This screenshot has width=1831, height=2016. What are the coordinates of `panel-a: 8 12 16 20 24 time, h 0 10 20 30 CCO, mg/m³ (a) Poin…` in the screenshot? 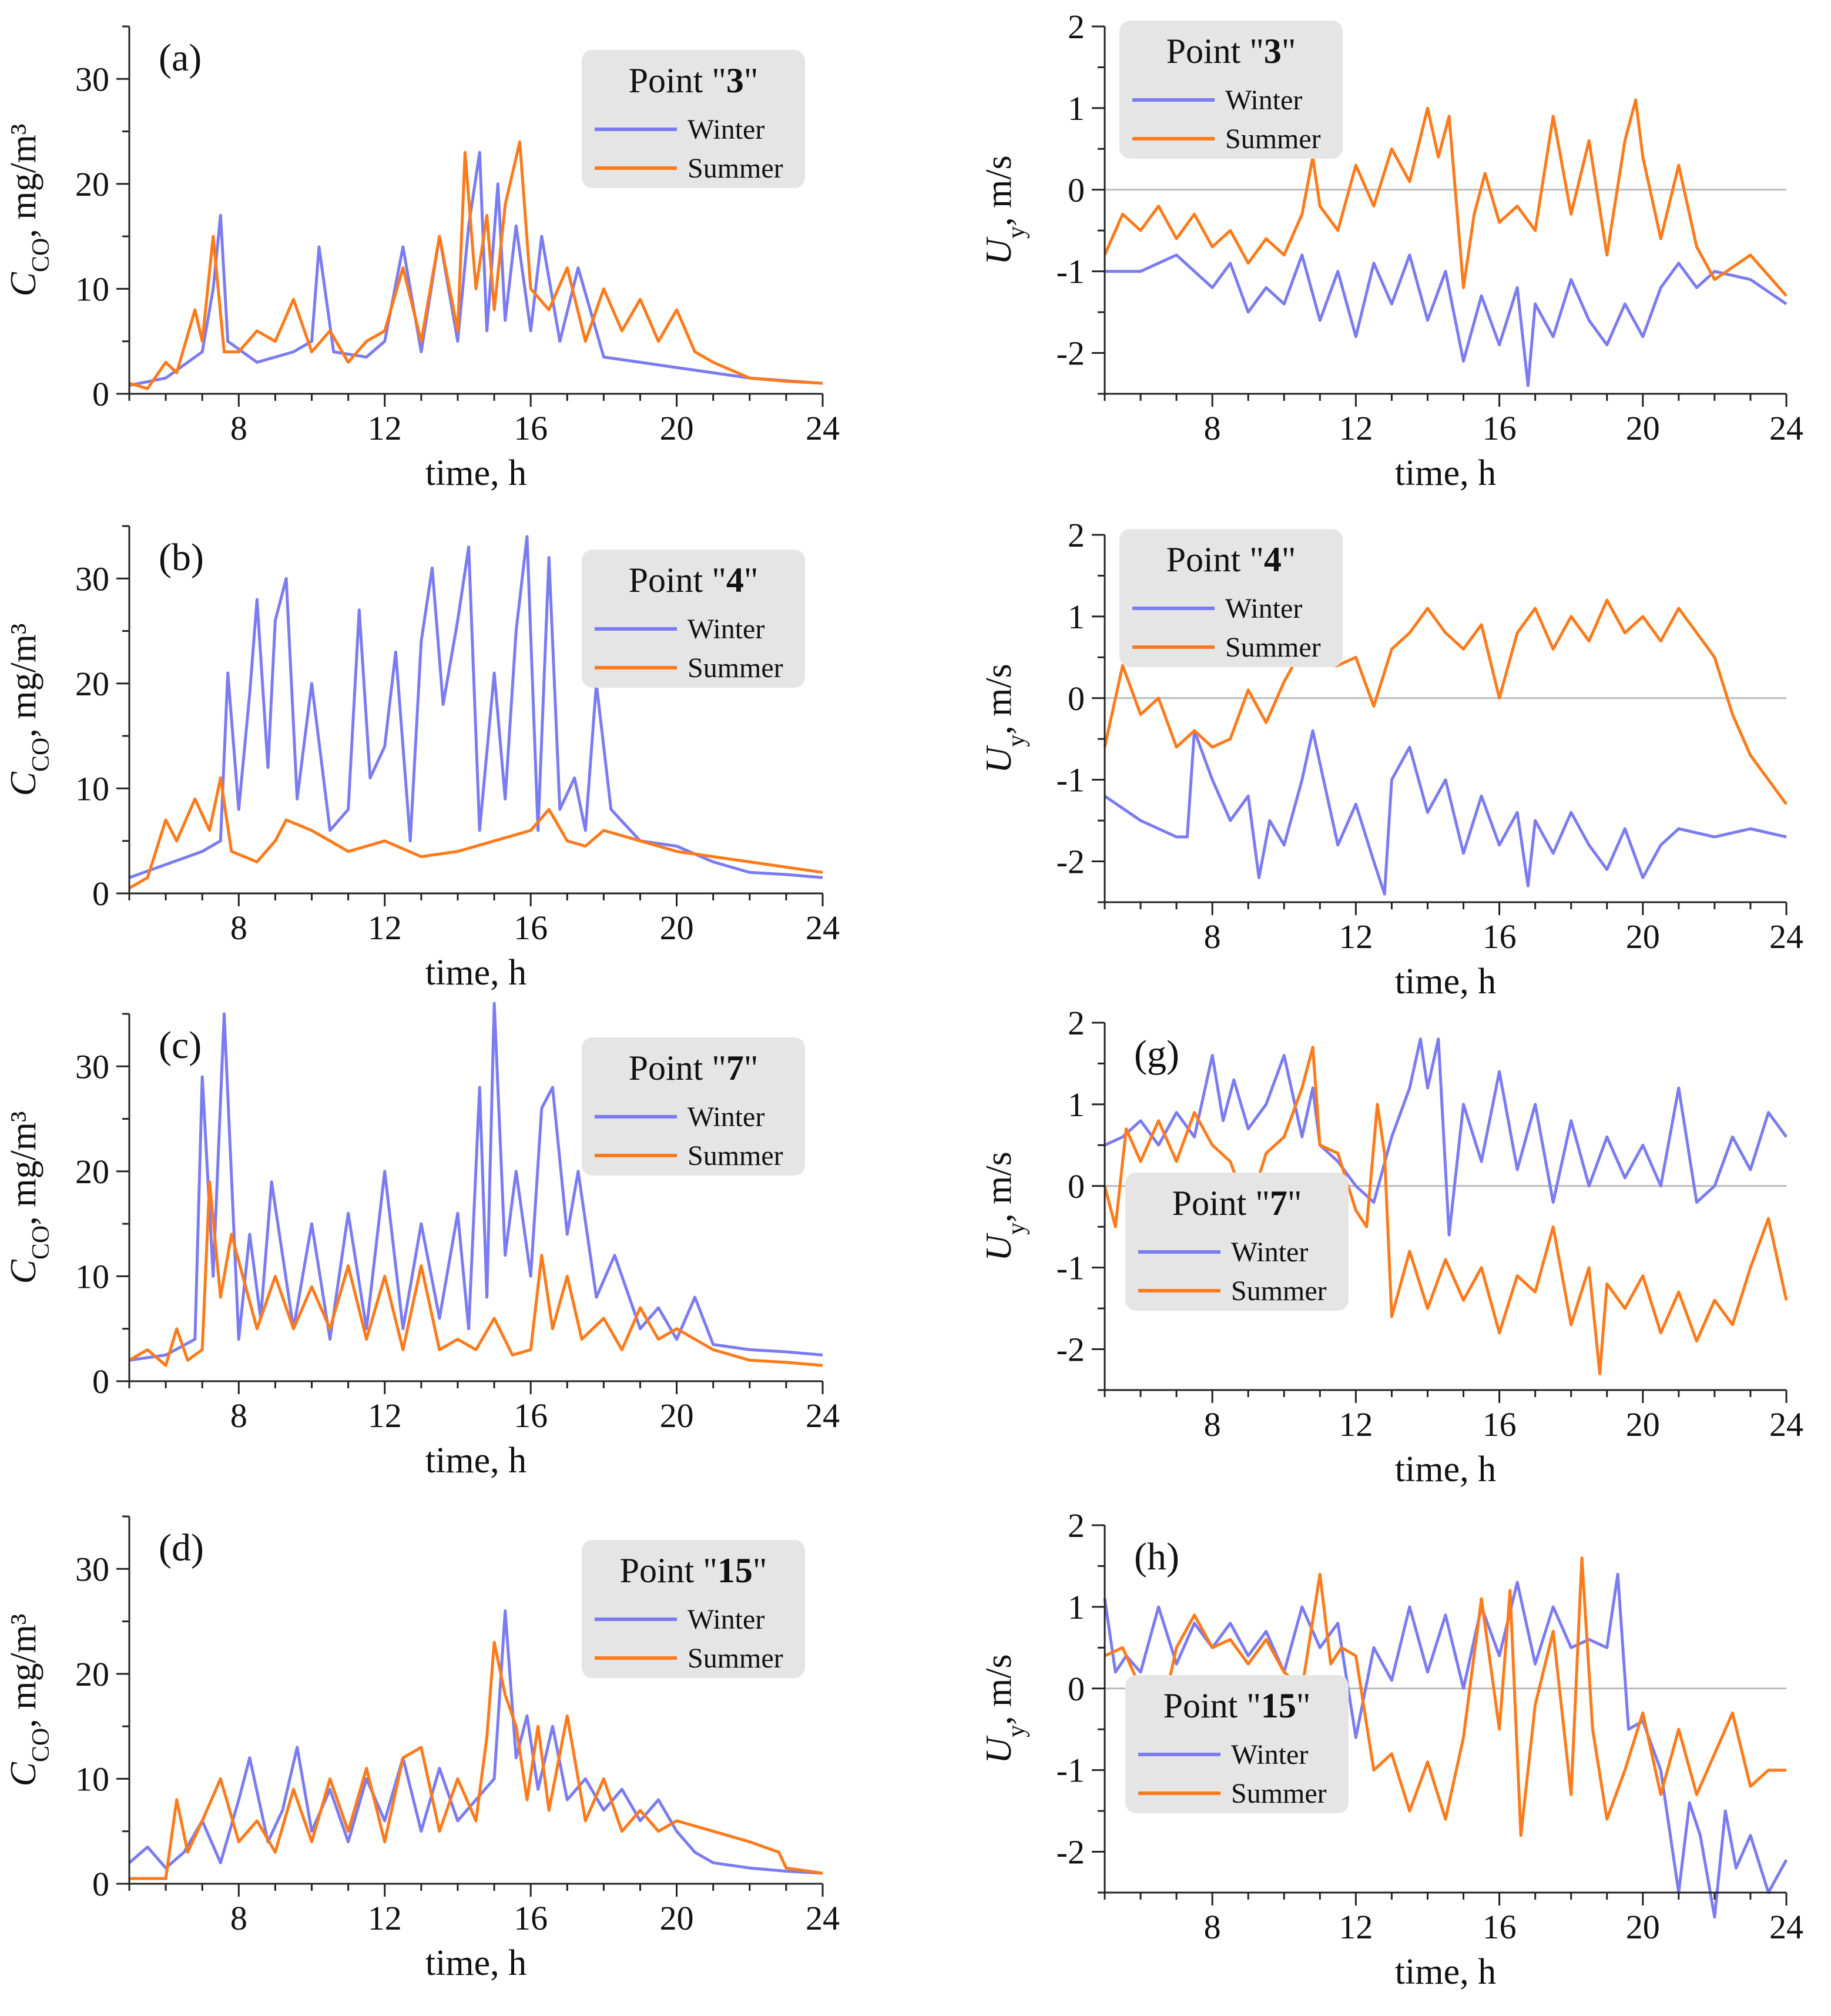 It's located at (422, 259).